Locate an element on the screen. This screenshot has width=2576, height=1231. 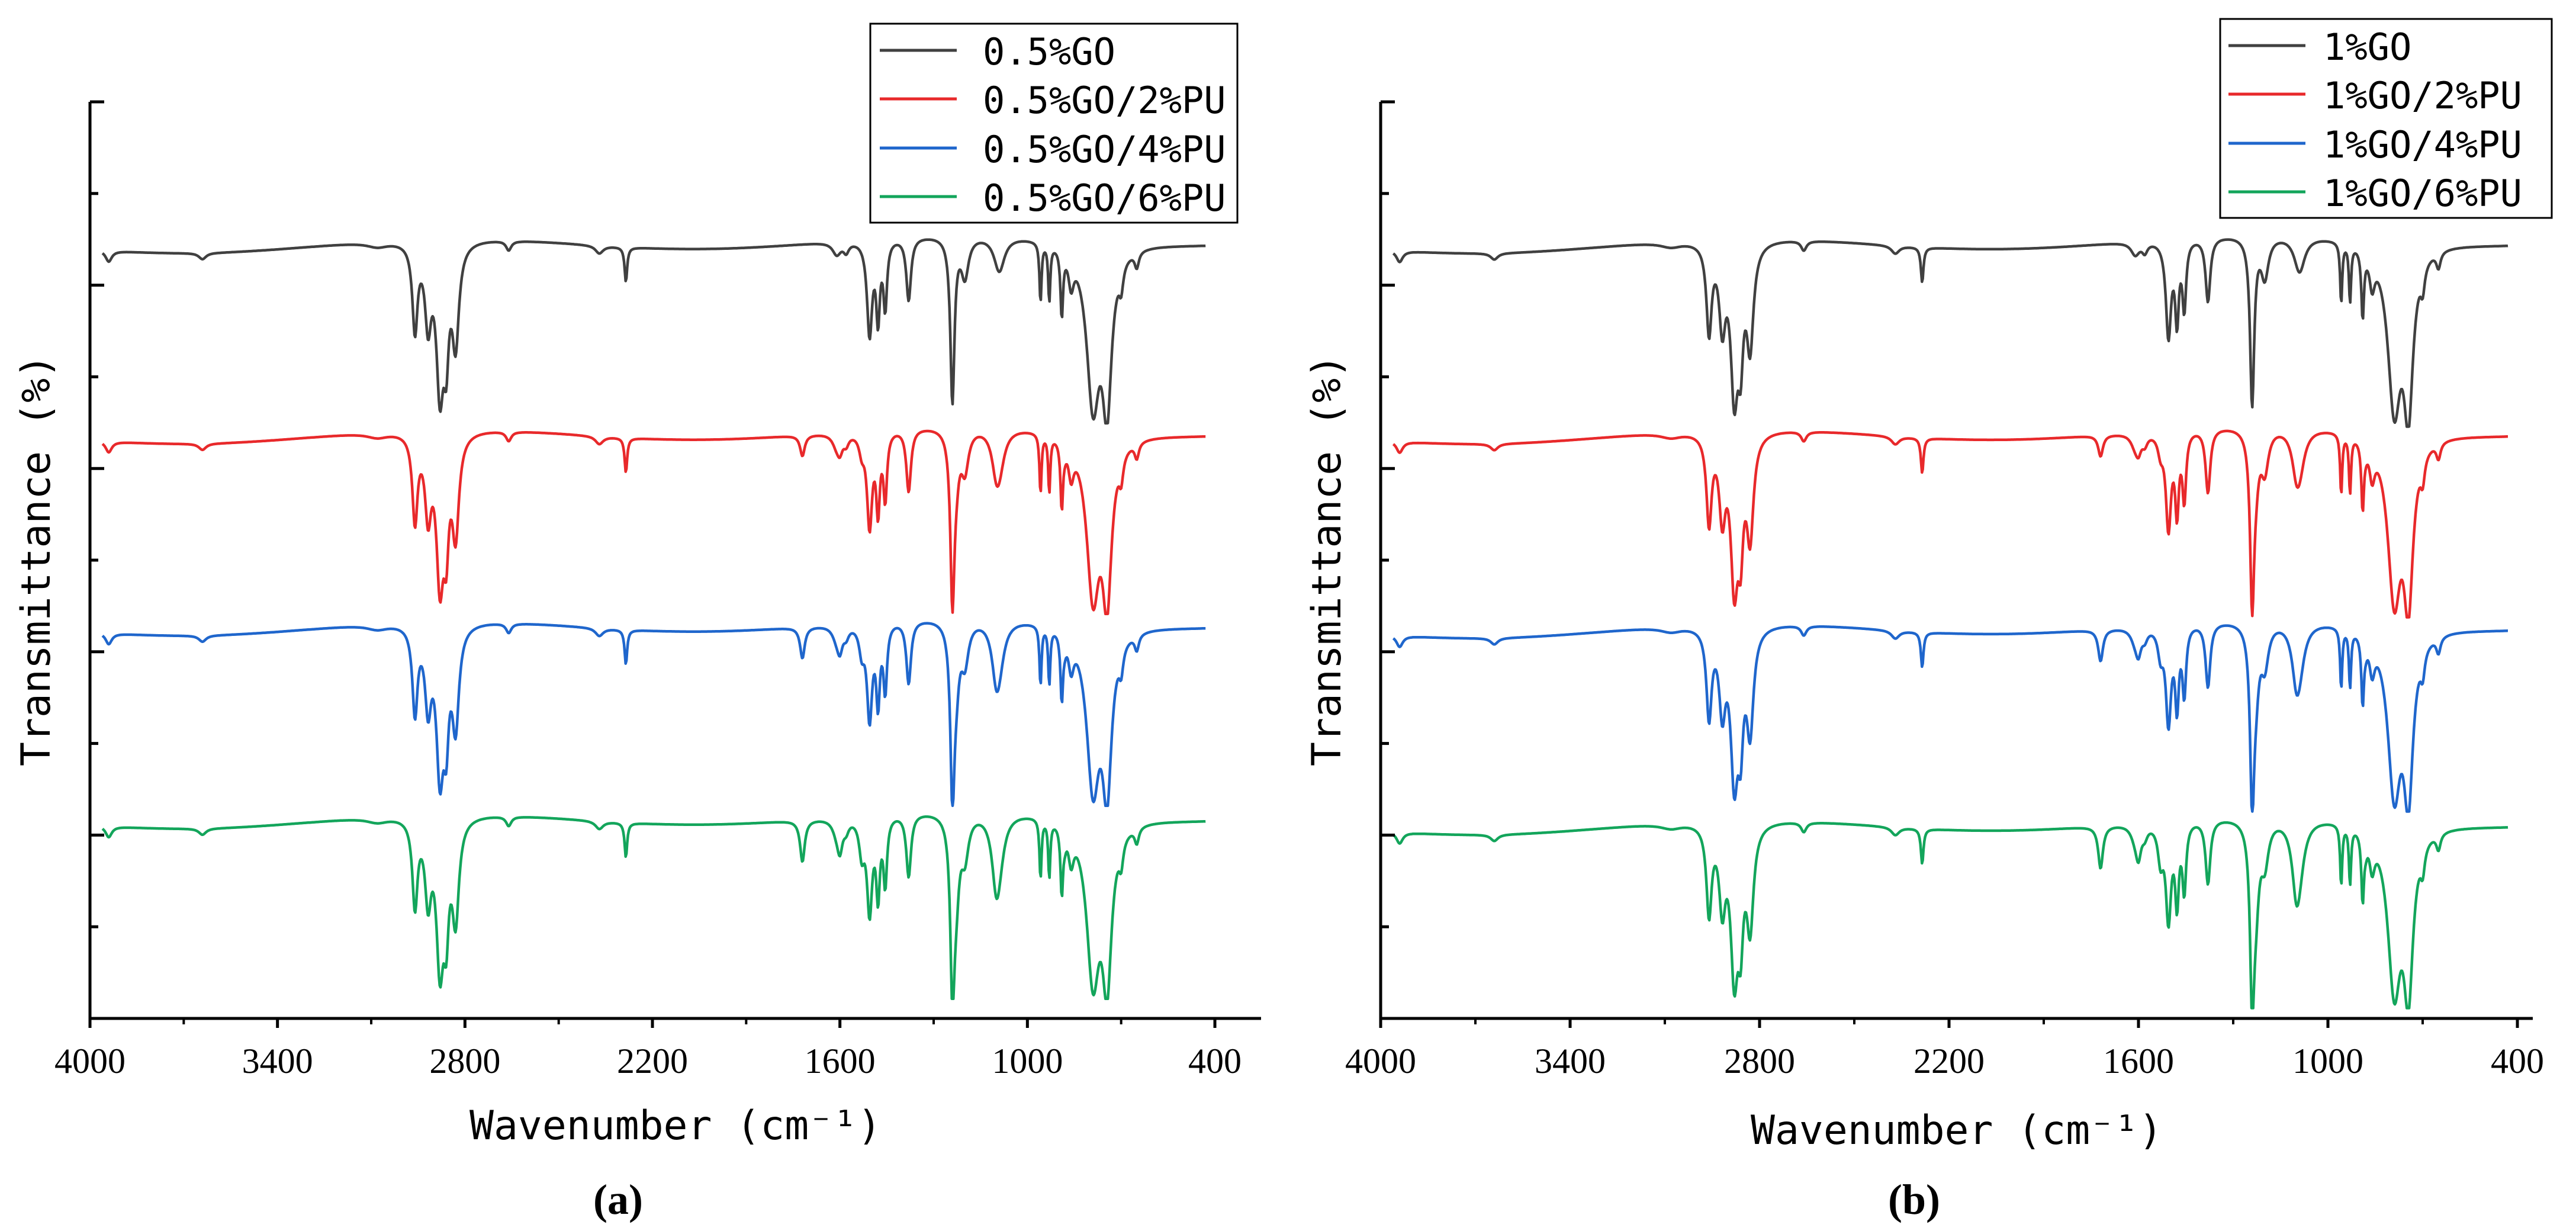
legend-item: 1%GO/4%PU is located at coordinates (2375, 144).